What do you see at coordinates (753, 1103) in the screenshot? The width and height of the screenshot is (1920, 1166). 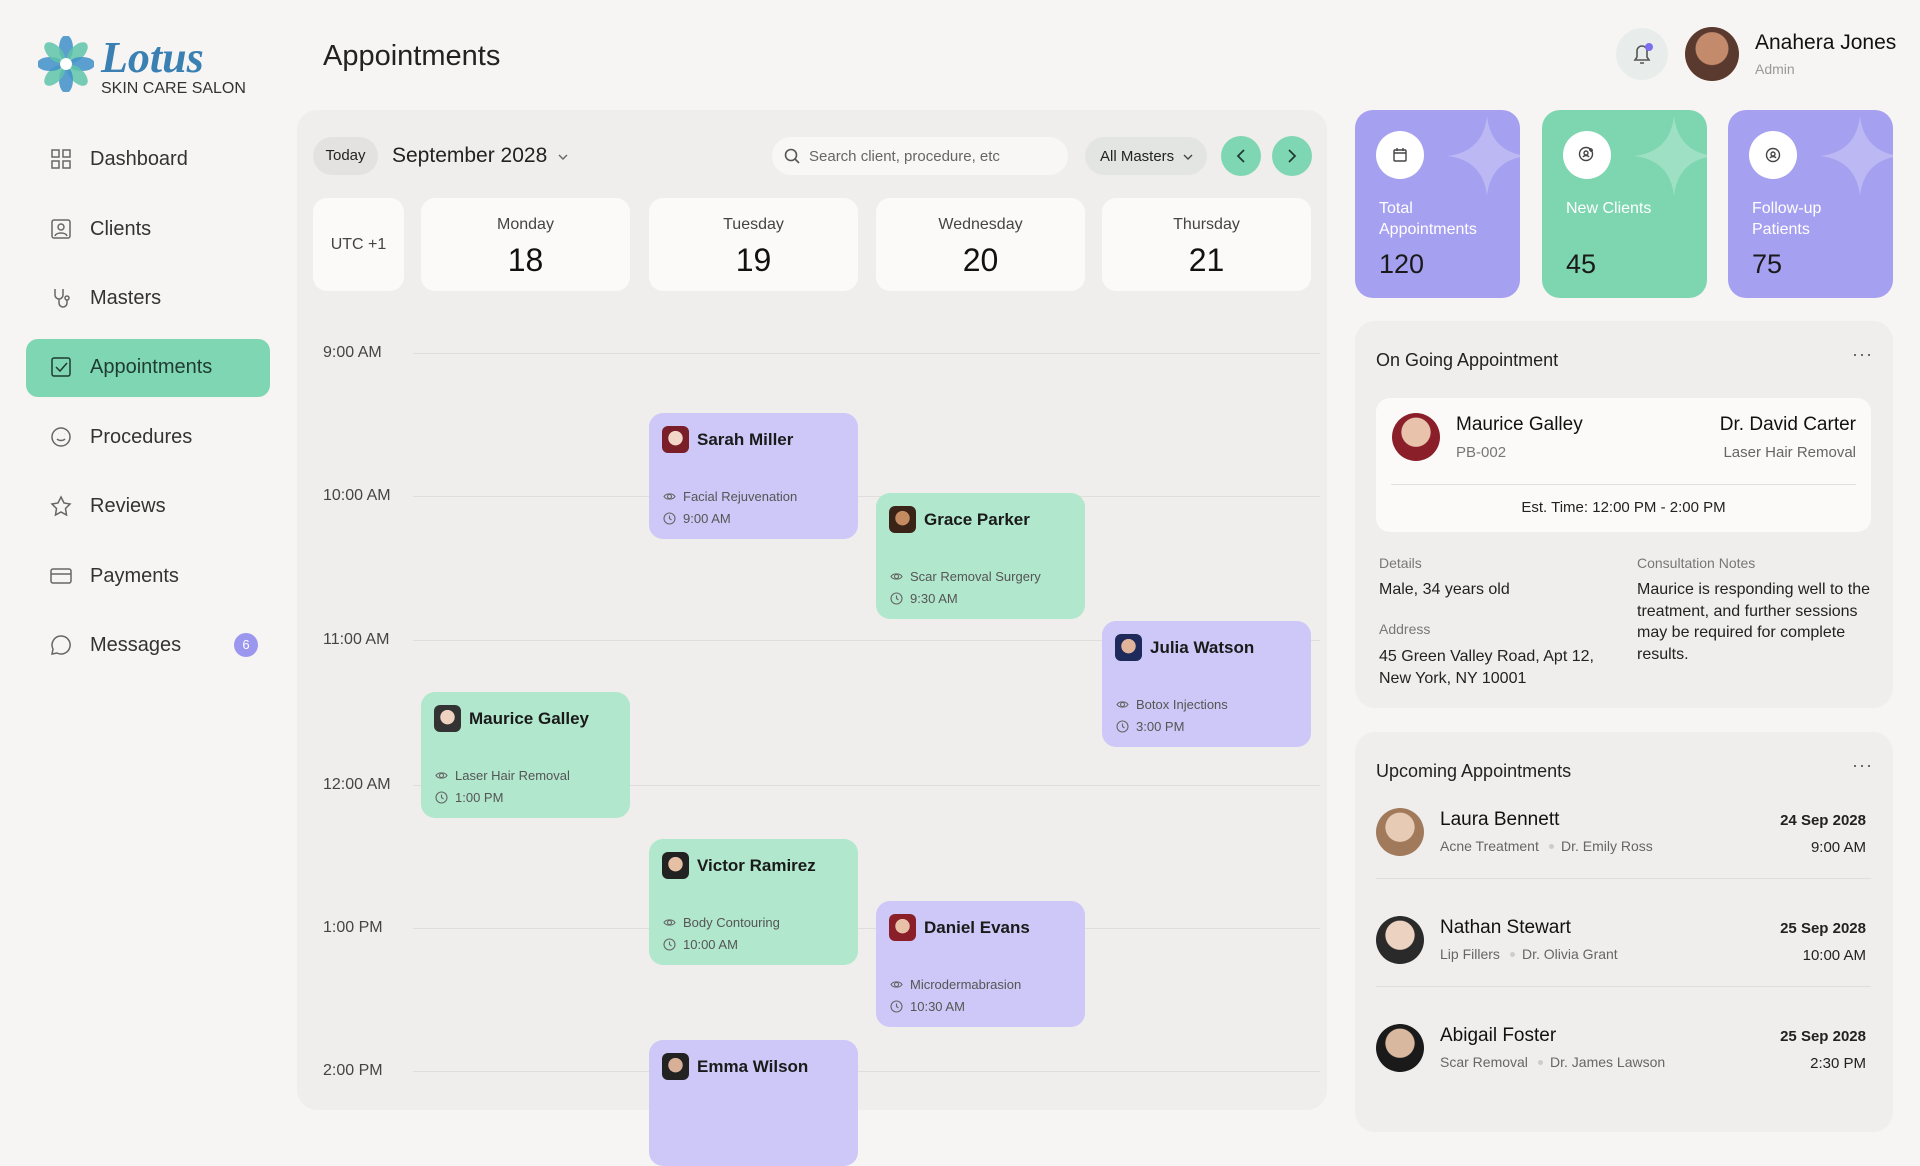 I see `appointment-card: Emma Wilson` at bounding box center [753, 1103].